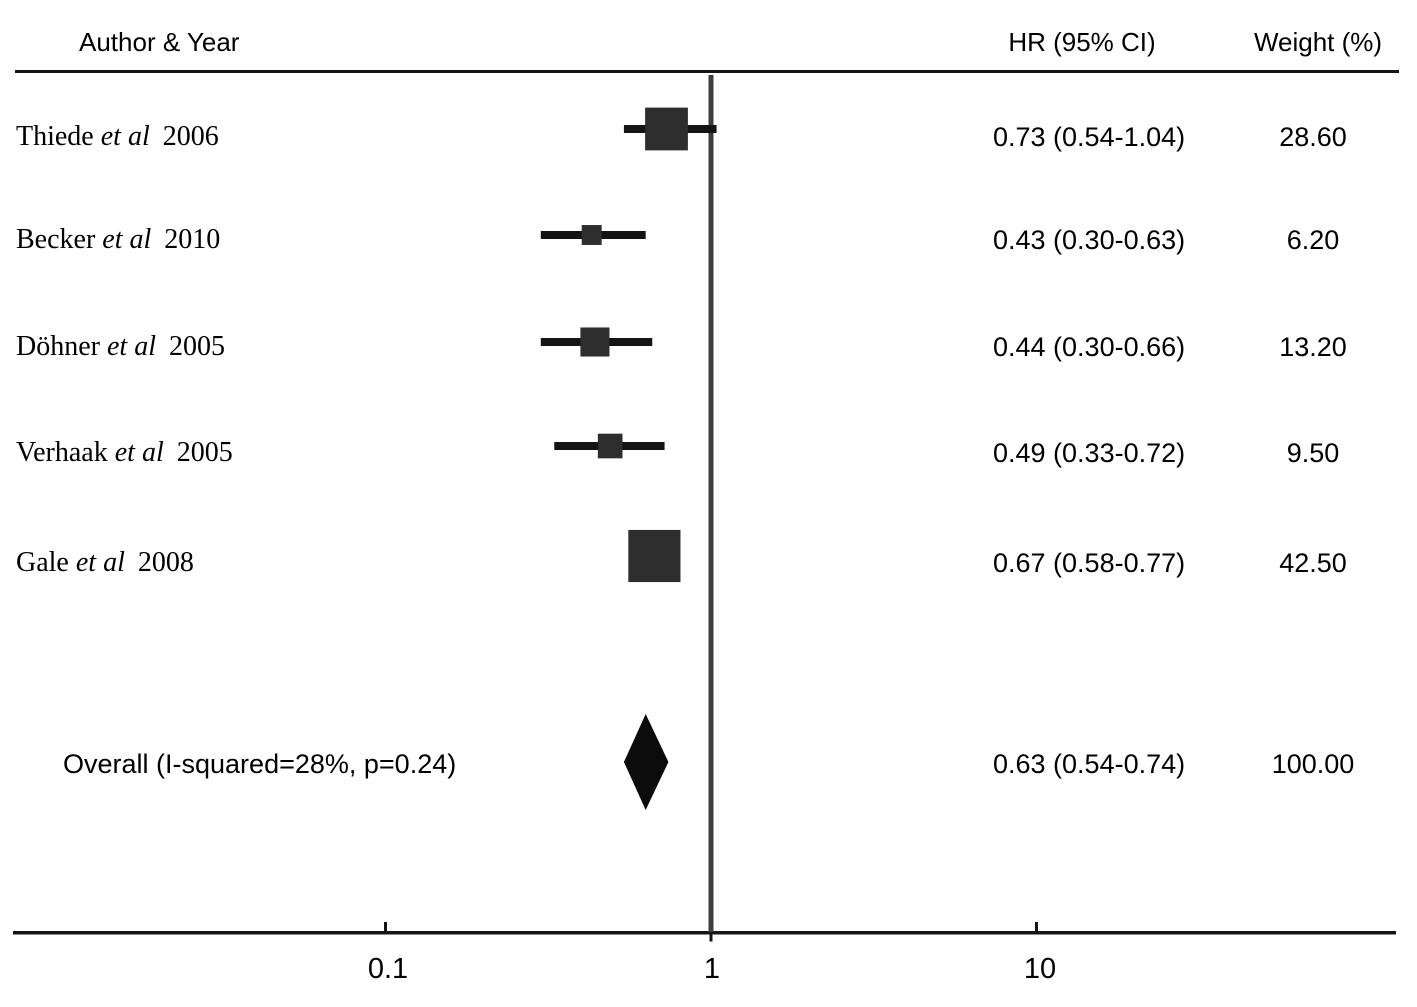  Describe the element at coordinates (1040, 969) in the screenshot. I see `x-tick-label-10: 10` at that location.